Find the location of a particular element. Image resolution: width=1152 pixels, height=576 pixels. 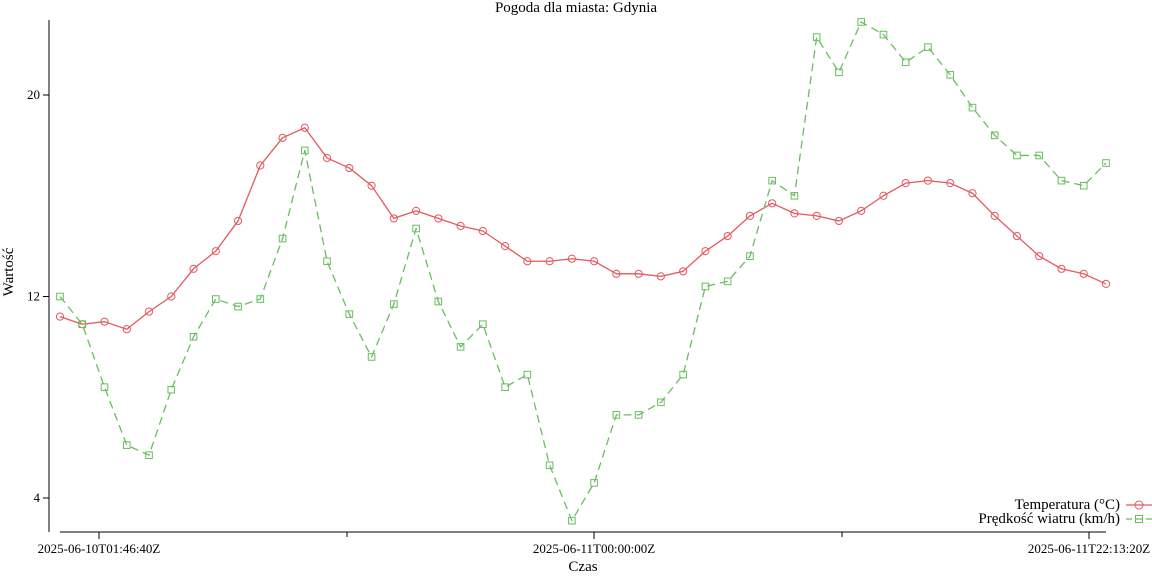

y-ticks: 4 12 20 is located at coordinates (38, 296).